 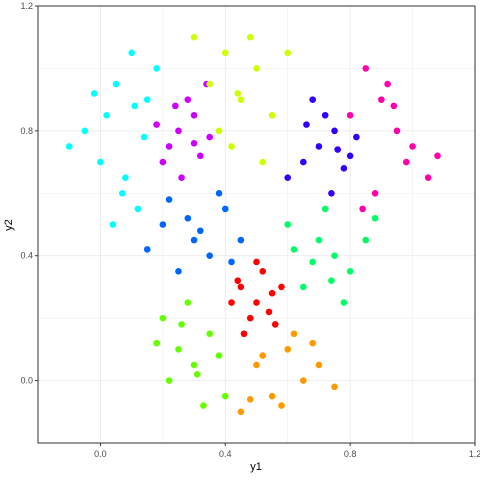 What do you see at coordinates (287, 451) in the screenshot?
I see `x-axis-ticks: 0.0 0.4 0.8 1.2` at bounding box center [287, 451].